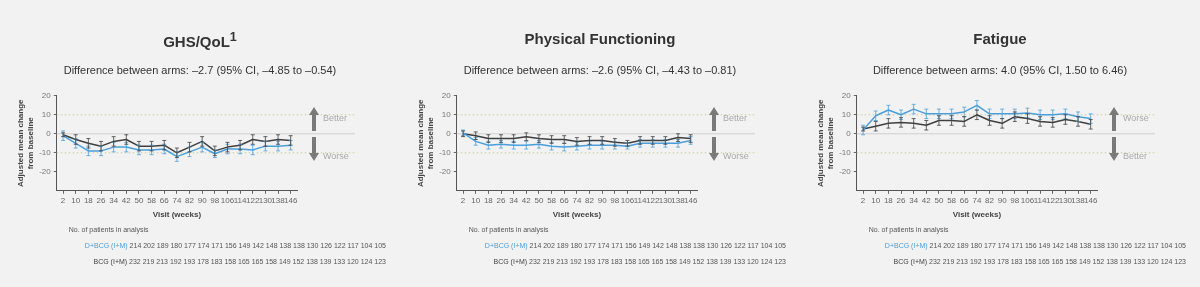 The image size is (1200, 287). What do you see at coordinates (200, 40) in the screenshot?
I see `chart-title: GHS/QoL$^{1}$` at bounding box center [200, 40].